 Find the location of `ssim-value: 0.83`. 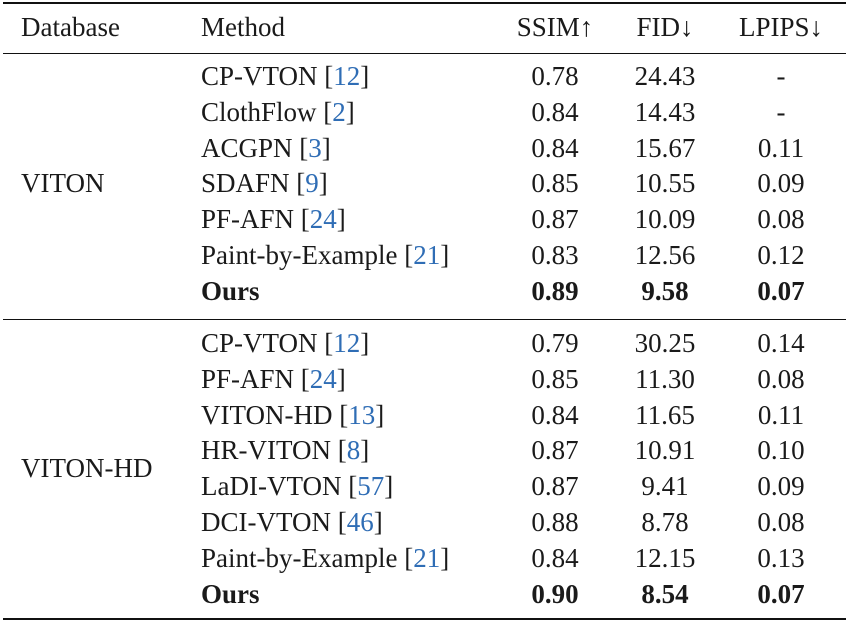

ssim-value: 0.83 is located at coordinates (555, 255).